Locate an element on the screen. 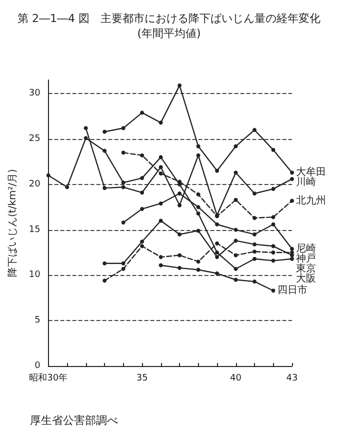 This screenshot has width=338, height=444. series-label: 尼崎 is located at coordinates (306, 248).